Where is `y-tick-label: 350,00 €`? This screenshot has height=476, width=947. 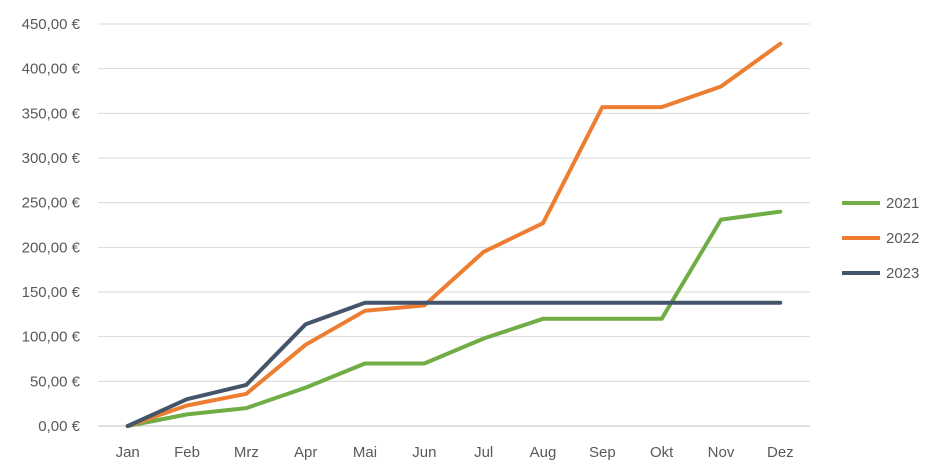
y-tick-label: 350,00 € is located at coordinates (51, 113).